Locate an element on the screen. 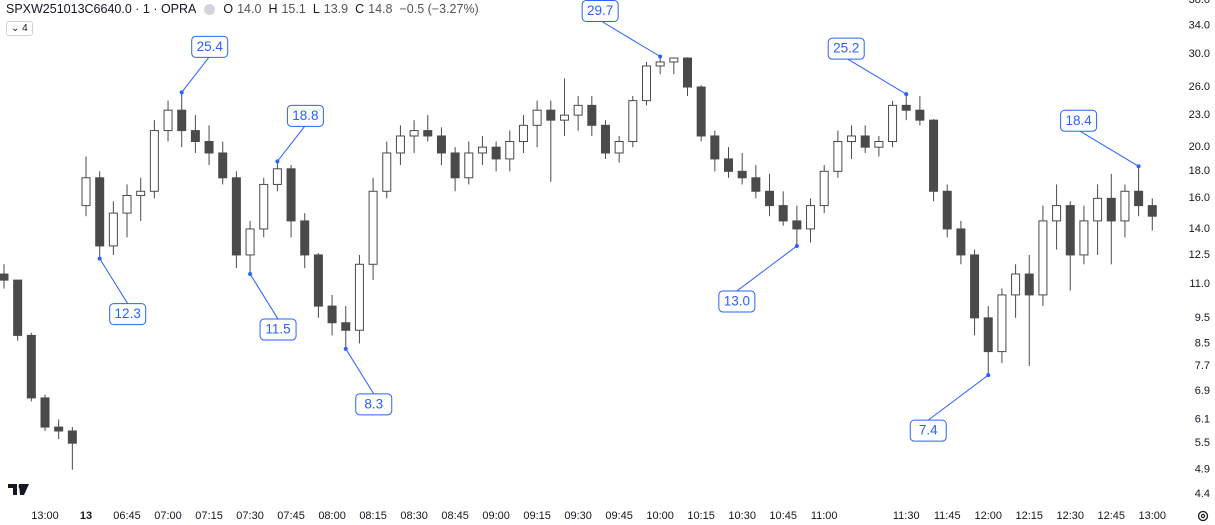 The height and width of the screenshot is (525, 1215). callout: 25.2 is located at coordinates (868, 67).